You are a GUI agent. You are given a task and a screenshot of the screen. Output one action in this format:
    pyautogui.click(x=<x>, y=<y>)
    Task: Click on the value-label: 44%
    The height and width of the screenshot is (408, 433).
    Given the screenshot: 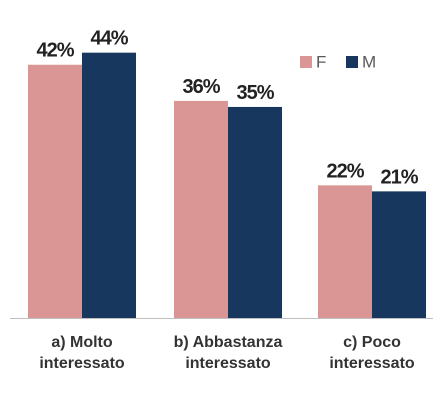 What is the action you would take?
    pyautogui.click(x=109, y=39)
    